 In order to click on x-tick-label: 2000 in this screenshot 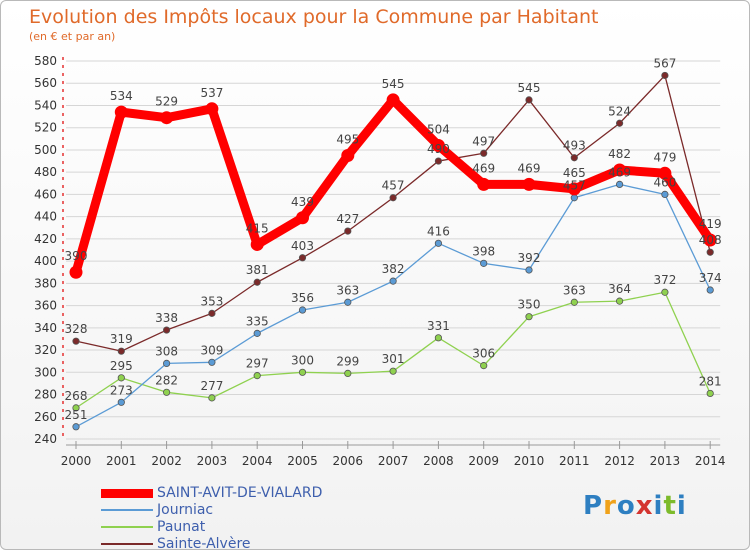, I will do `click(76, 461)`.